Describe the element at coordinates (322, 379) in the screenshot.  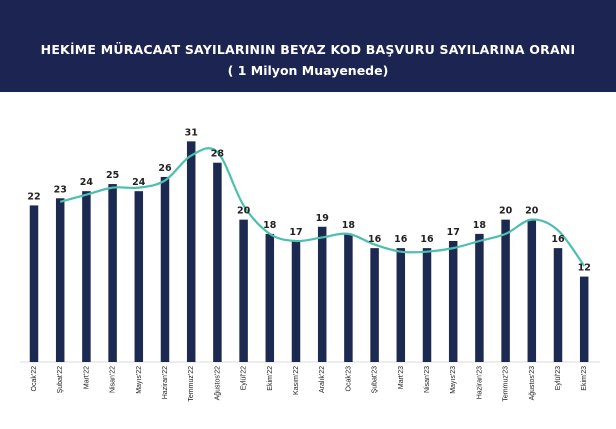
I see `x-tick-label-12: Aralık'22` at that location.